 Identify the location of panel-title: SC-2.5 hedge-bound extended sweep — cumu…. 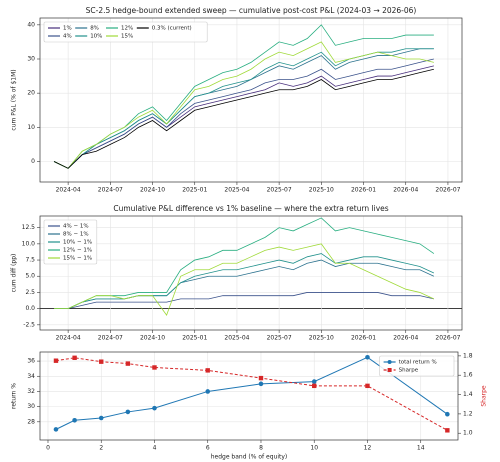
(251, 10).